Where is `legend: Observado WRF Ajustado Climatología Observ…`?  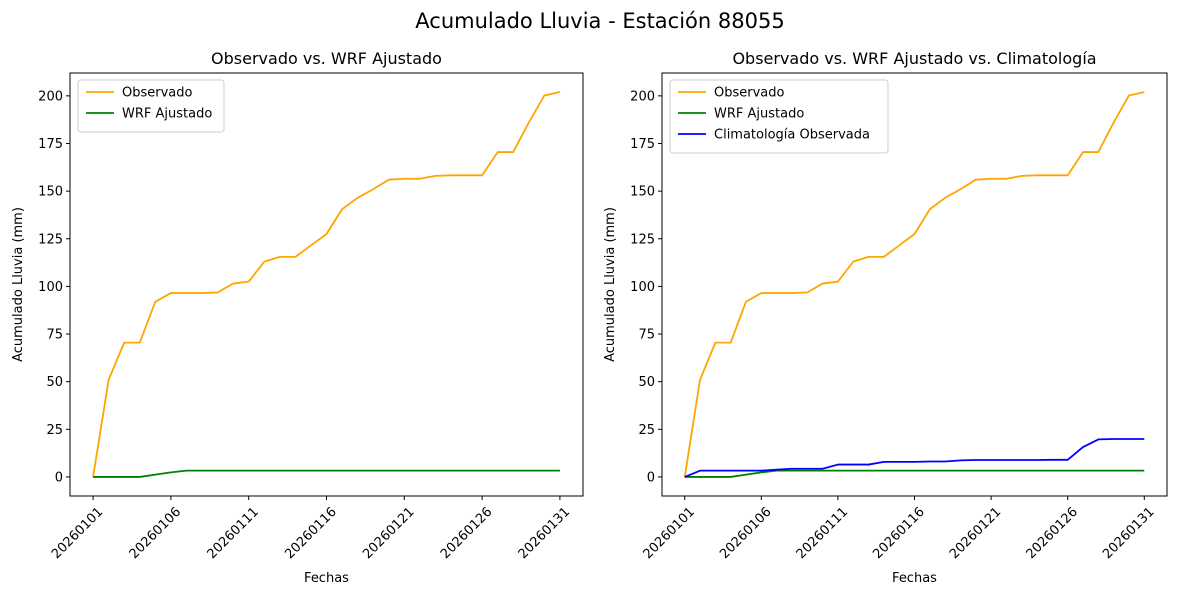
legend: Observado WRF Ajustado Climatología Observ… is located at coordinates (779, 116).